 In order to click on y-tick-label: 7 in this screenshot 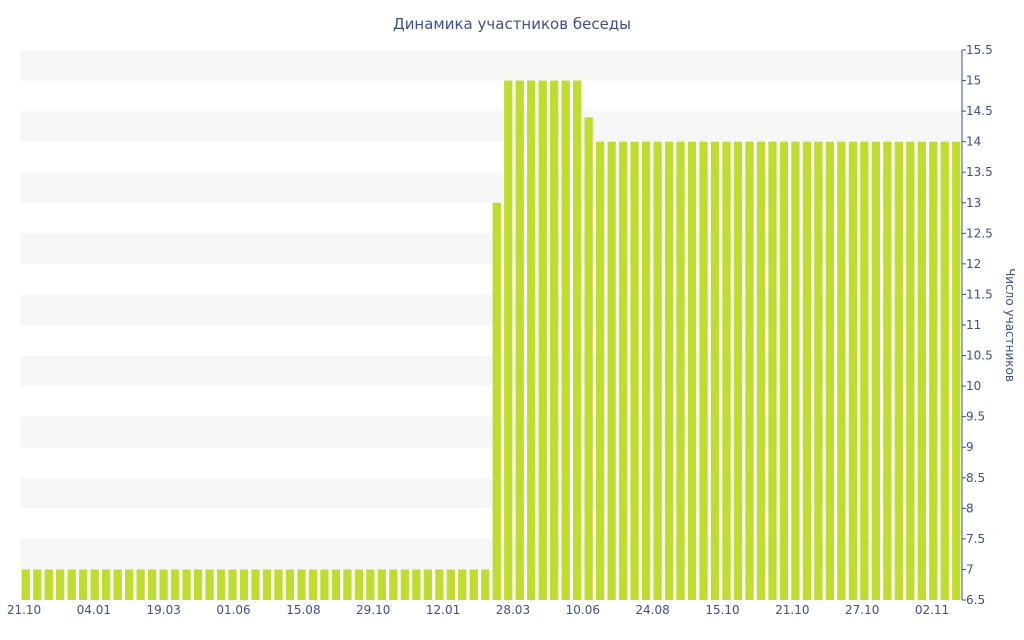, I will do `click(970, 569)`.